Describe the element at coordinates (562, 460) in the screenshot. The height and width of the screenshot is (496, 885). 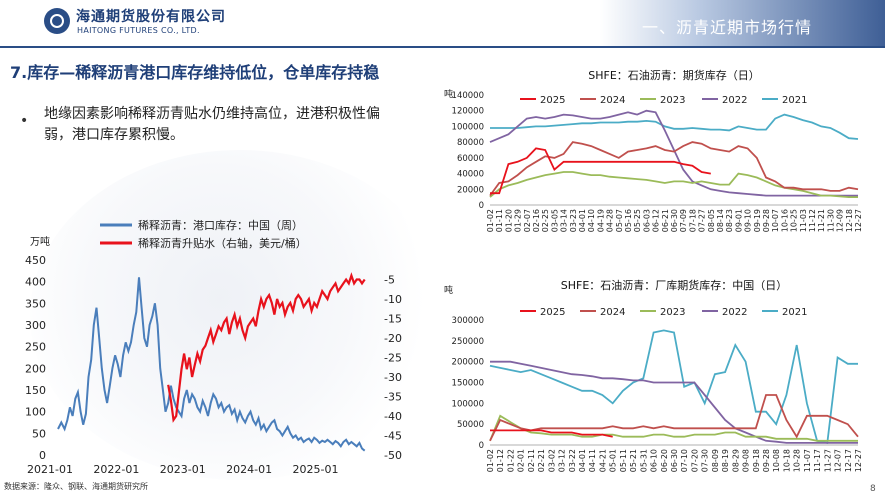
I see `x-tick: 03-12` at that location.